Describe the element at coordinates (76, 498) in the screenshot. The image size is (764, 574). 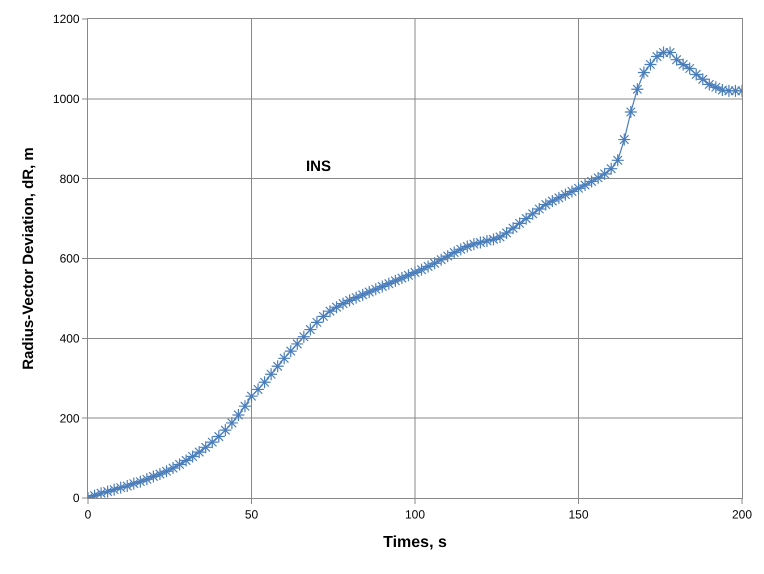
I see `y-tick-label: 0` at that location.